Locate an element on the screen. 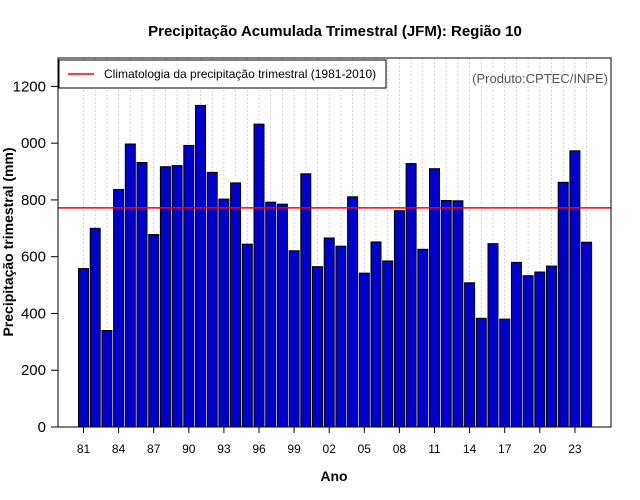 This screenshot has width=640, height=500. legend-box is located at coordinates (222, 74).